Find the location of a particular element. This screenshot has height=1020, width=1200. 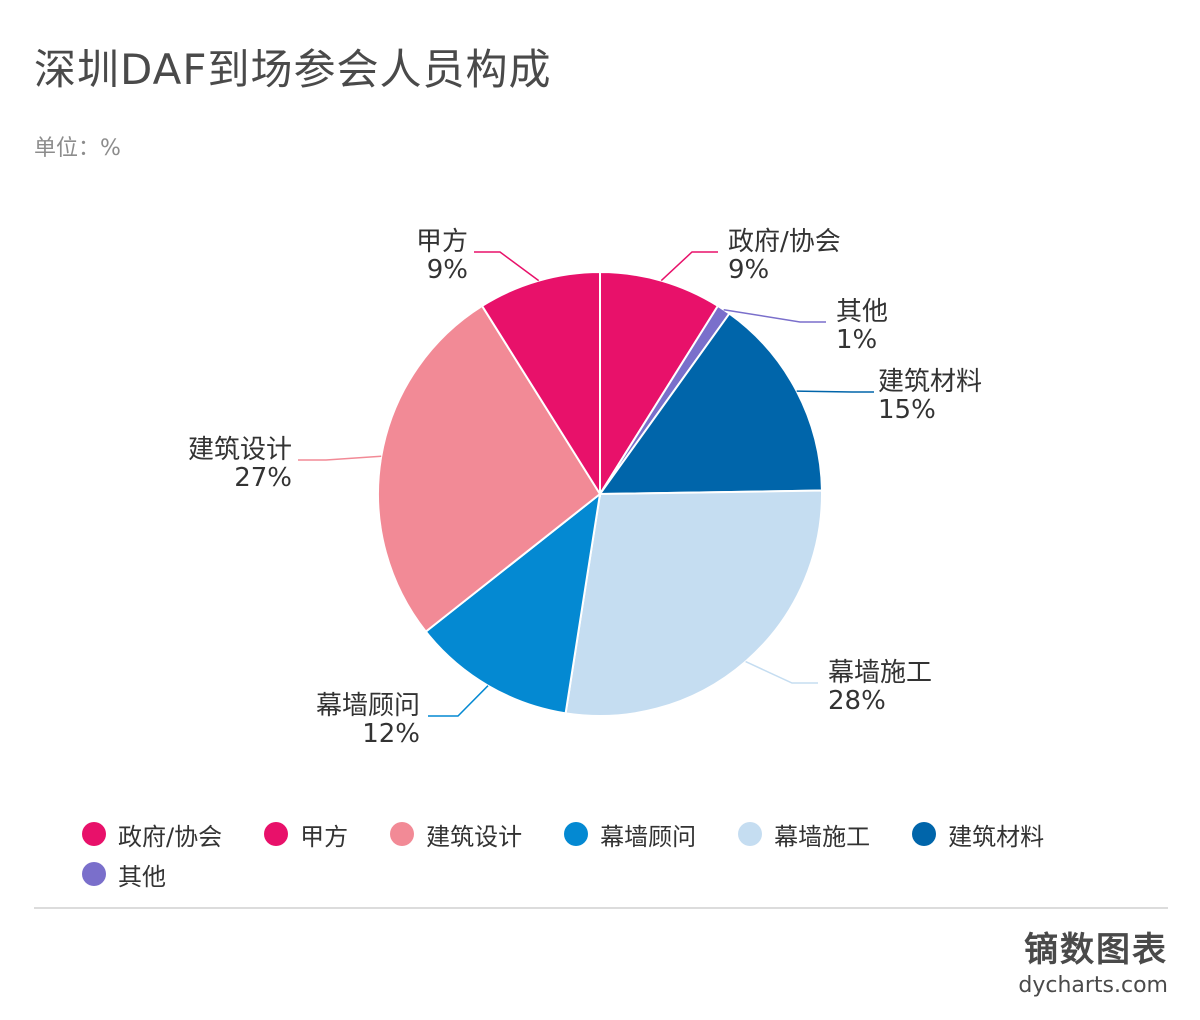

legend-item: 幕墙施工 is located at coordinates (804, 834).